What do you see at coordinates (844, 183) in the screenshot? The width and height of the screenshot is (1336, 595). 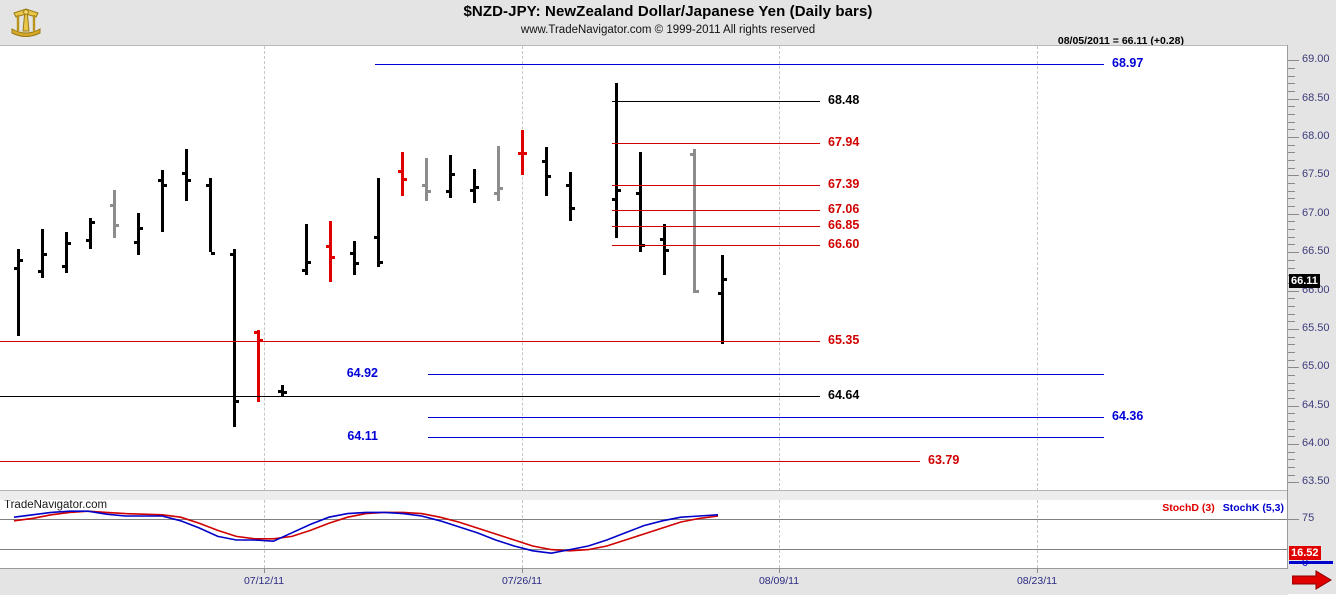 I see `price-level-label: 67.39` at bounding box center [844, 183].